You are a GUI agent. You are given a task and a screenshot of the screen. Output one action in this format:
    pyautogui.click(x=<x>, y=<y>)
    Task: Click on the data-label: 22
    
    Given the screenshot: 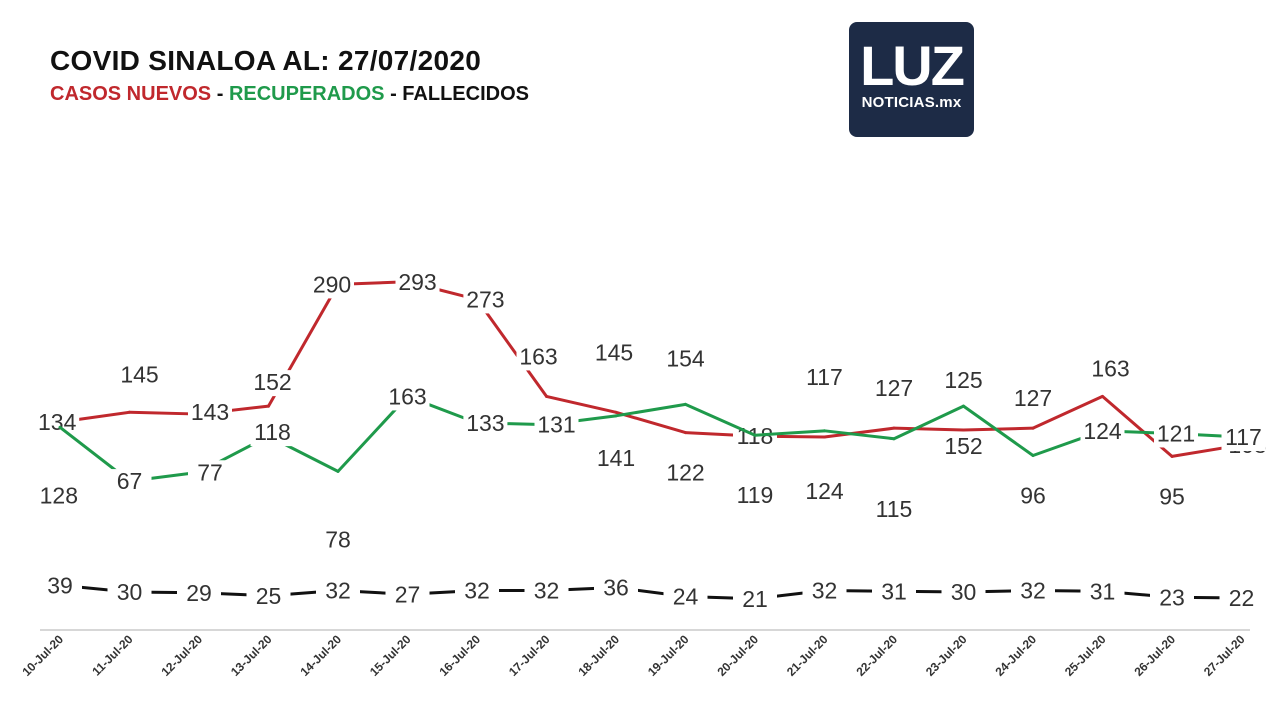 What is the action you would take?
    pyautogui.click(x=1242, y=598)
    